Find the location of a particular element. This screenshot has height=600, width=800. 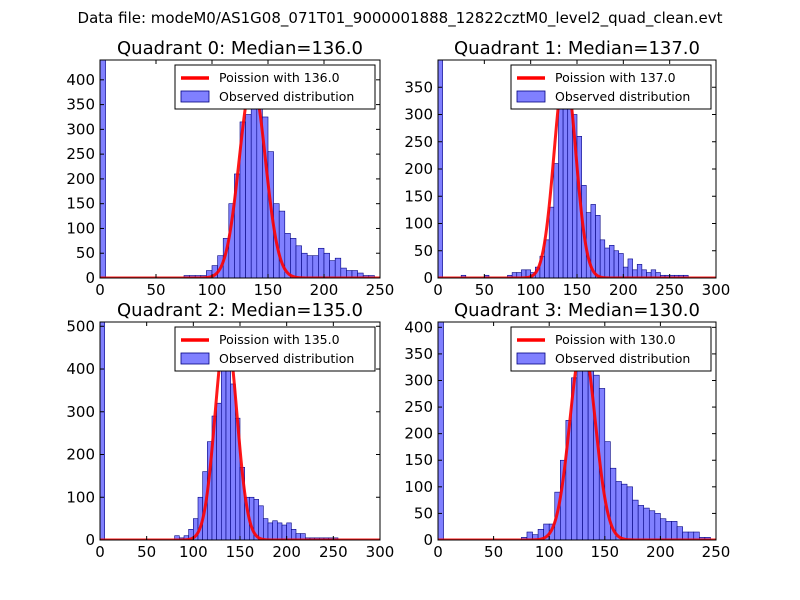

panel-title: Quadrant 0: Median=136.0 is located at coordinates (240, 48).